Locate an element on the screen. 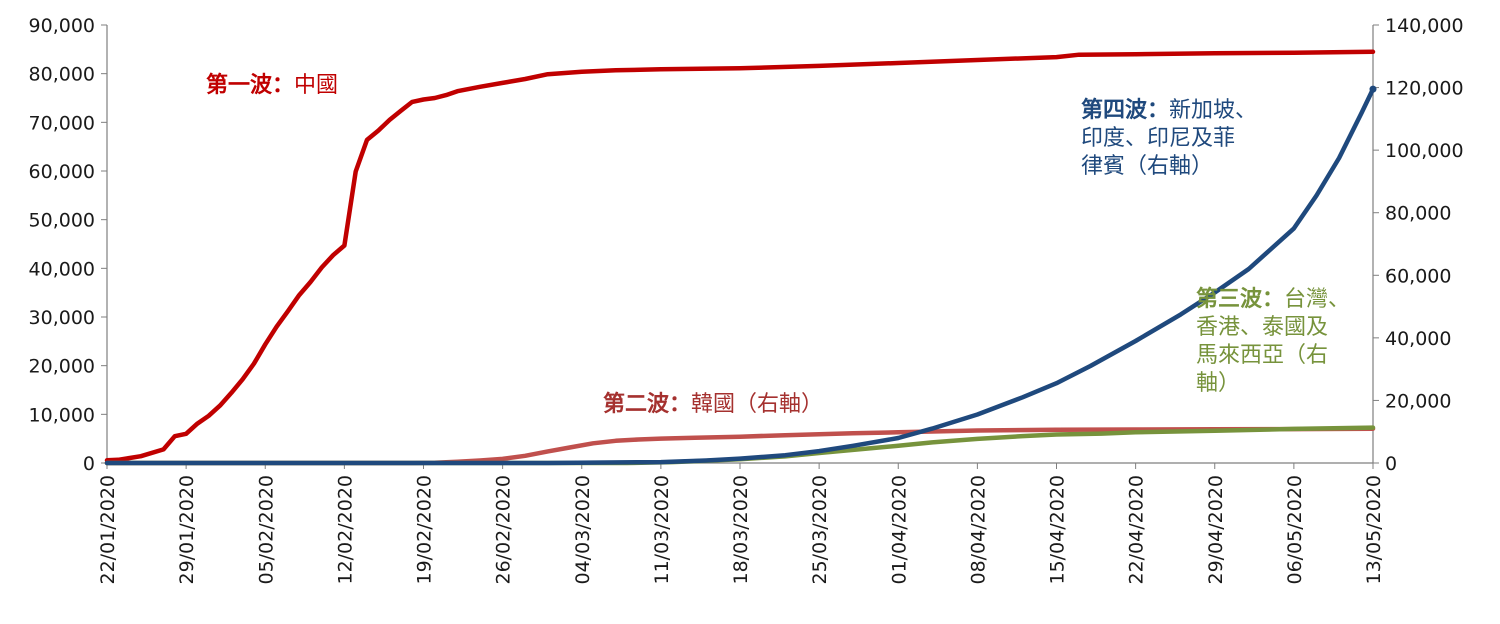  x-tick-label: 29/01/2020 is located at coordinates (187, 530).